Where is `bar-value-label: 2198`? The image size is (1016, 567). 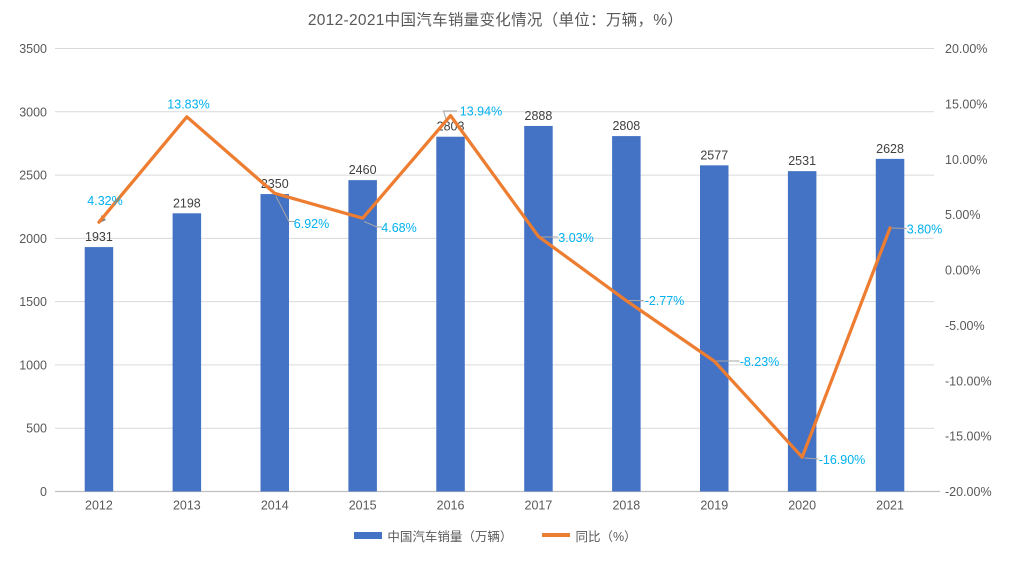
bar-value-label: 2198 is located at coordinates (187, 203).